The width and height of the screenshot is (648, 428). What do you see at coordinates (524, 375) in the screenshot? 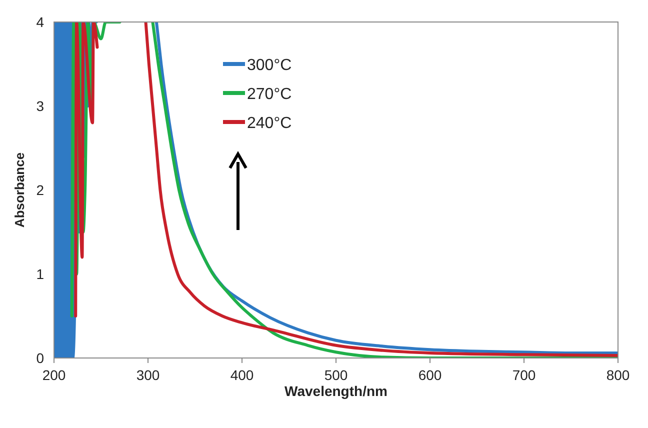
I see `x-tick-label: 700` at bounding box center [524, 375].